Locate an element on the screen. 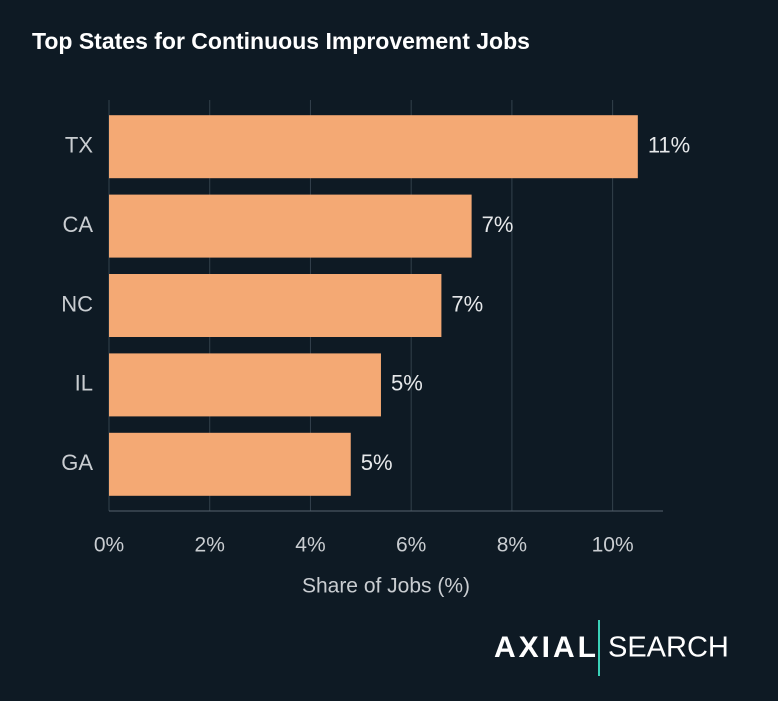  logo-brand: AXIAL is located at coordinates (546, 647).